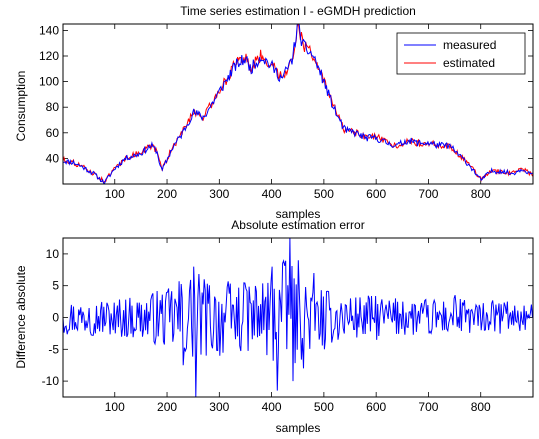  I want to click on top-y-tick-label: 60, so click(53, 133).